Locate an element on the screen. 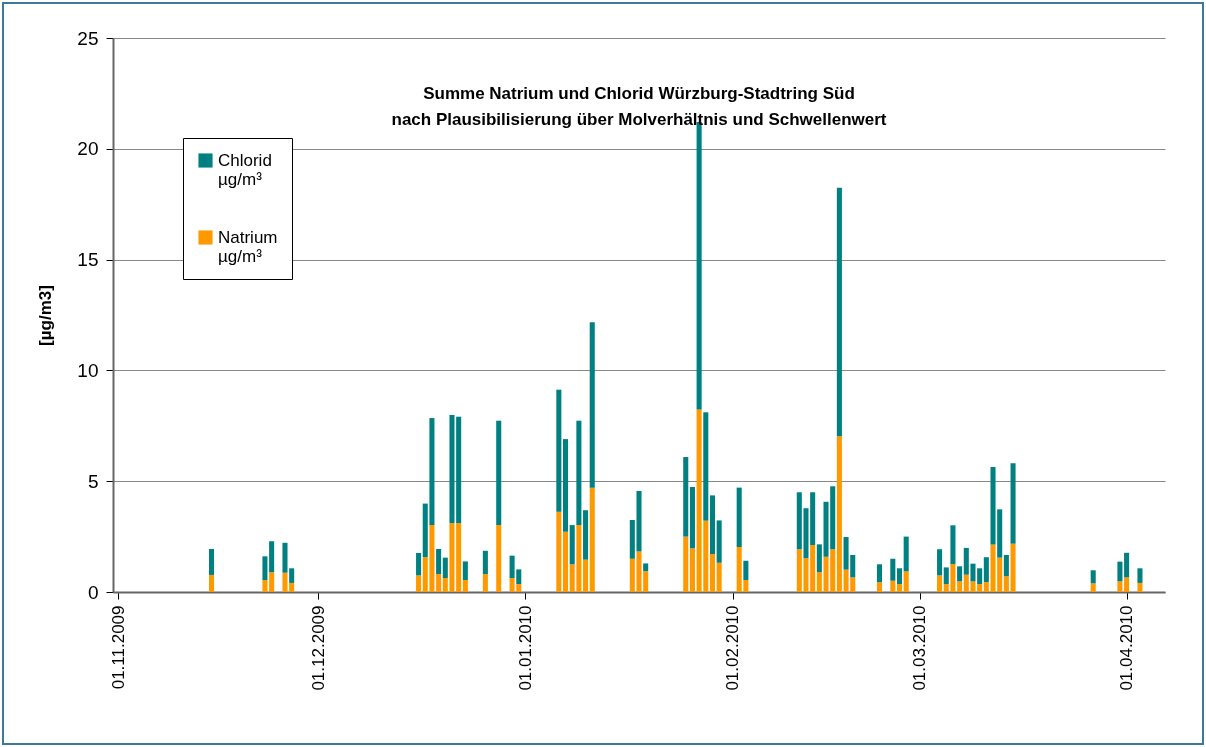  x-tick-label: 01.04.2010 is located at coordinates (1127, 648).